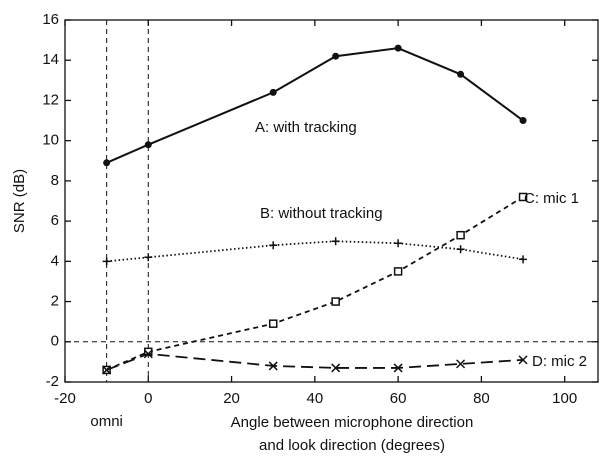 This screenshot has height=459, width=600. Describe the element at coordinates (315, 398) in the screenshot. I see `x-tick-label: 40` at that location.